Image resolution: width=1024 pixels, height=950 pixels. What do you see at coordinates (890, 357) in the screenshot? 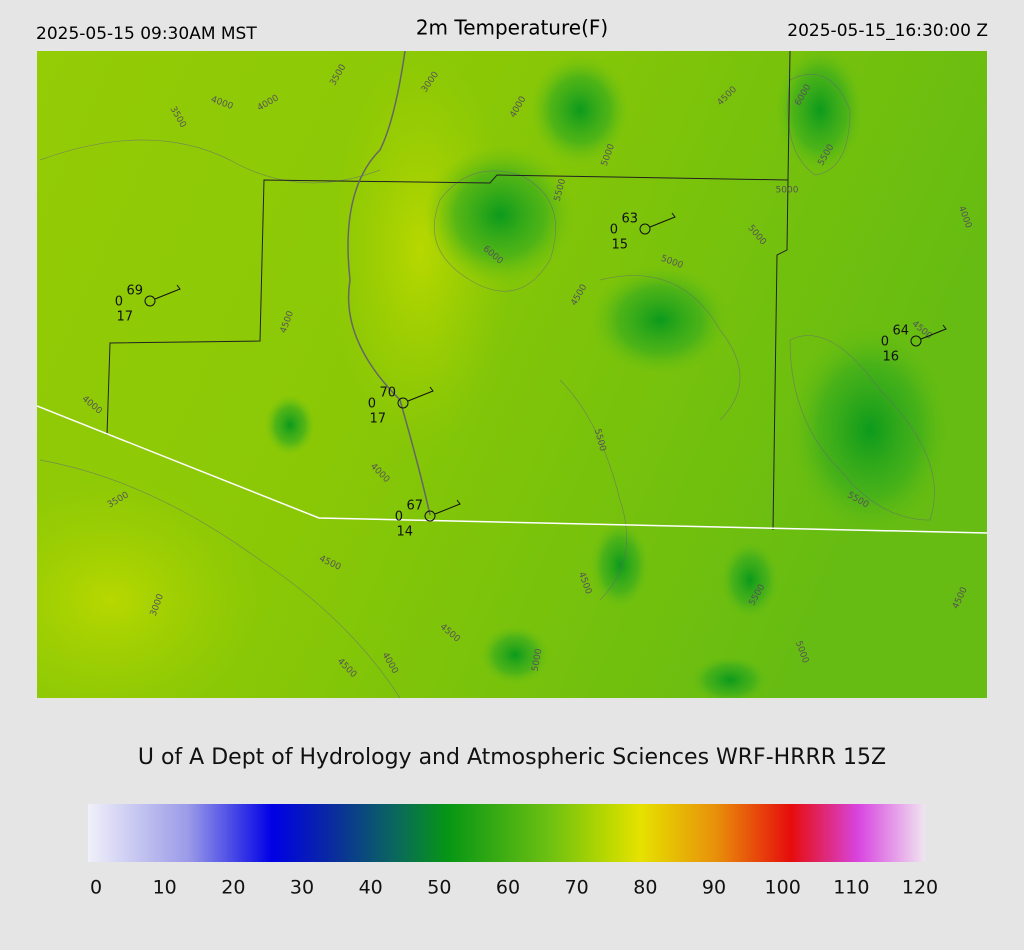
I see `station-bottom-value: 16` at bounding box center [890, 357].